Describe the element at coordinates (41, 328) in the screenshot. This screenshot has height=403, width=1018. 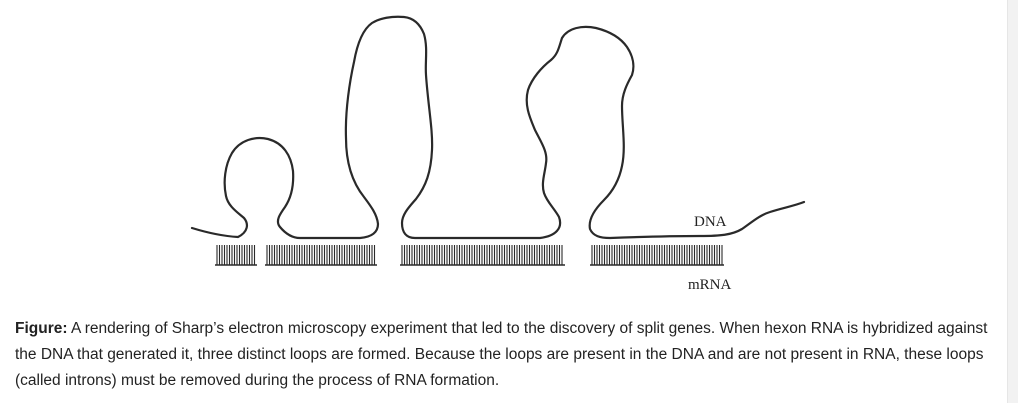
I see `caption-lead: Figure:` at that location.